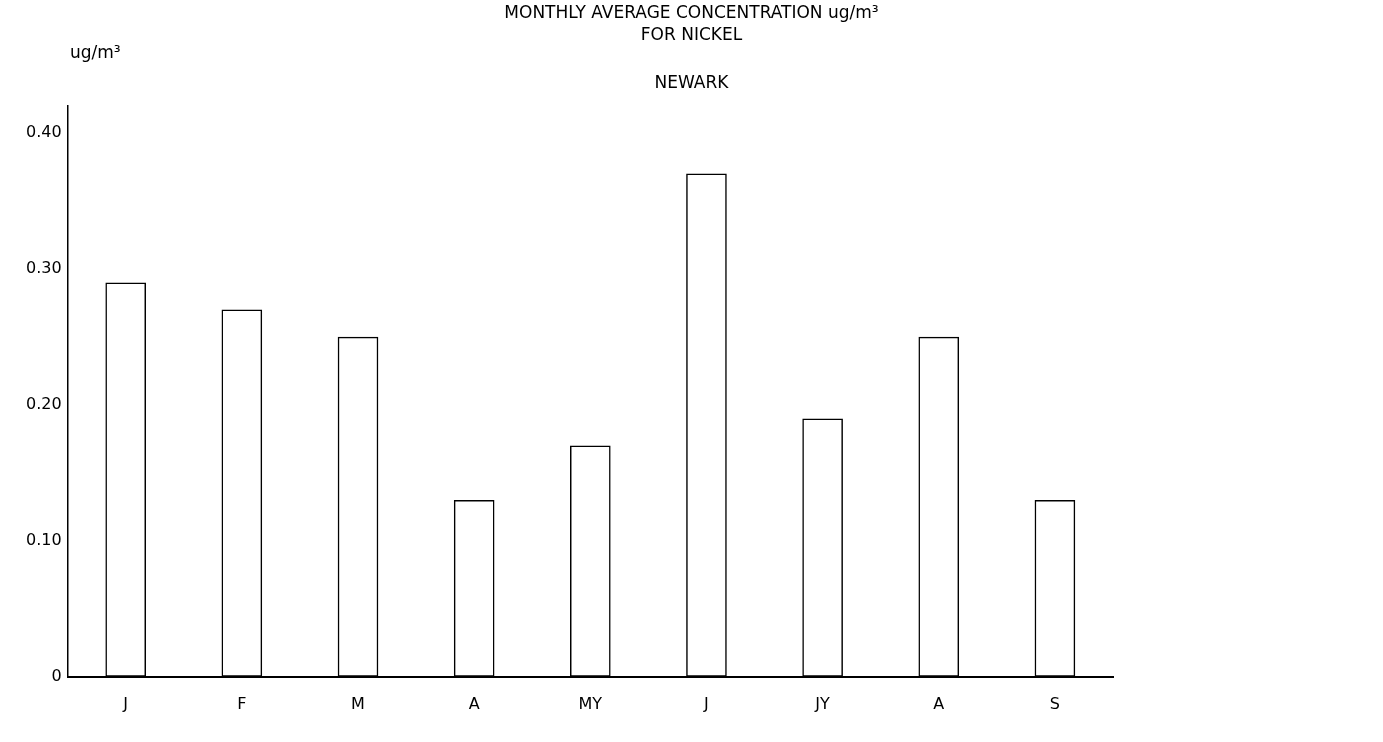 Image resolution: width=1383 pixels, height=742 pixels. Describe the element at coordinates (1054, 703) in the screenshot. I see `x-tick-label: S` at that location.